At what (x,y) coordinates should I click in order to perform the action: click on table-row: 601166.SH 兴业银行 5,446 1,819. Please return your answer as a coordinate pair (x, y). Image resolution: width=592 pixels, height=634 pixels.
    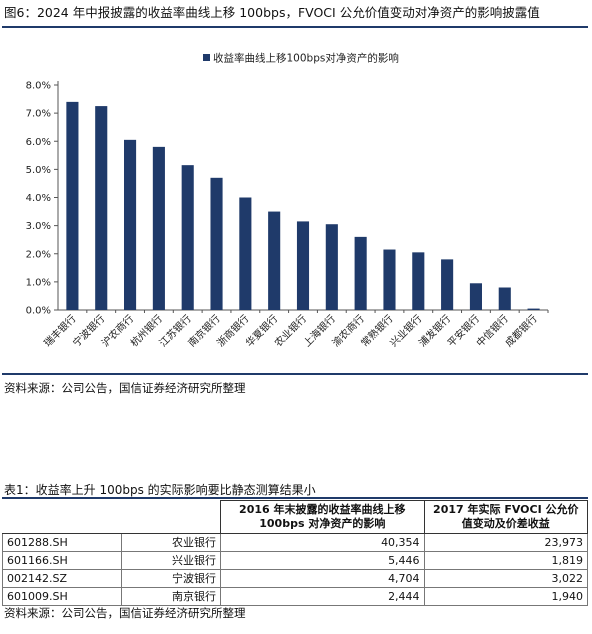
    Looking at the image, I should click on (295, 560).